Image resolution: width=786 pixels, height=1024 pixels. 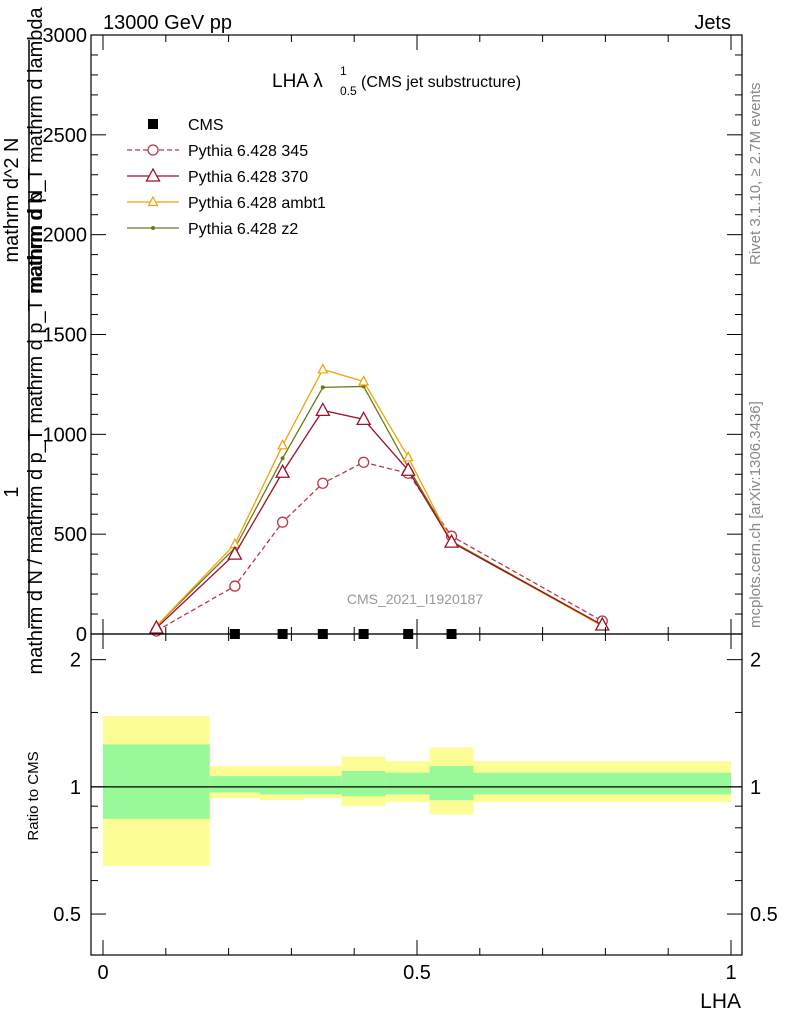 I want to click on legend-marker-p370, so click(x=153, y=174).